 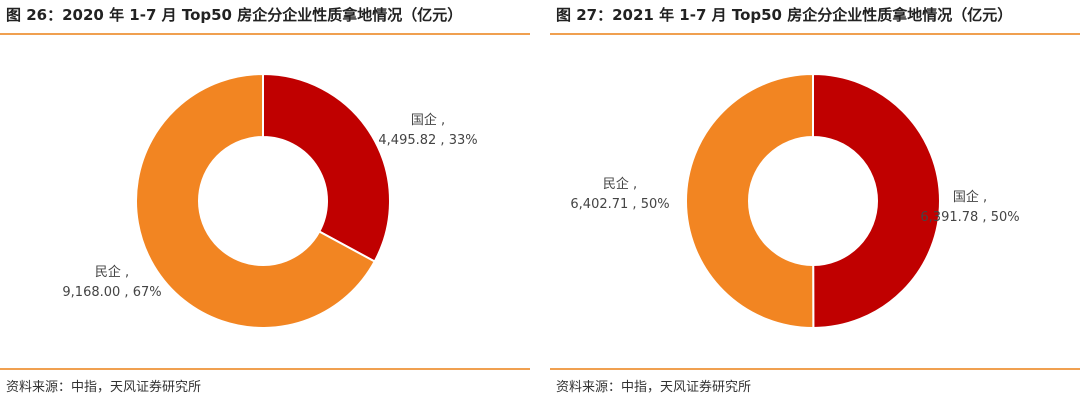 I want to click on chart-title: 图 27：2021 年 1-7 月 Top50 房企分企业性质拿地情况（亿元）, so click(x=784, y=15).